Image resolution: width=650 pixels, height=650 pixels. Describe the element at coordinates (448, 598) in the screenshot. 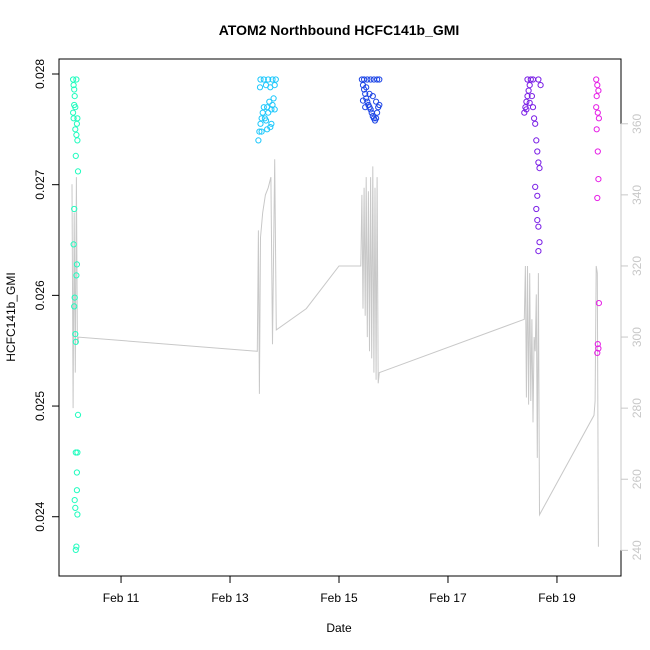

I see `x-tick-label: Feb 17` at that location.